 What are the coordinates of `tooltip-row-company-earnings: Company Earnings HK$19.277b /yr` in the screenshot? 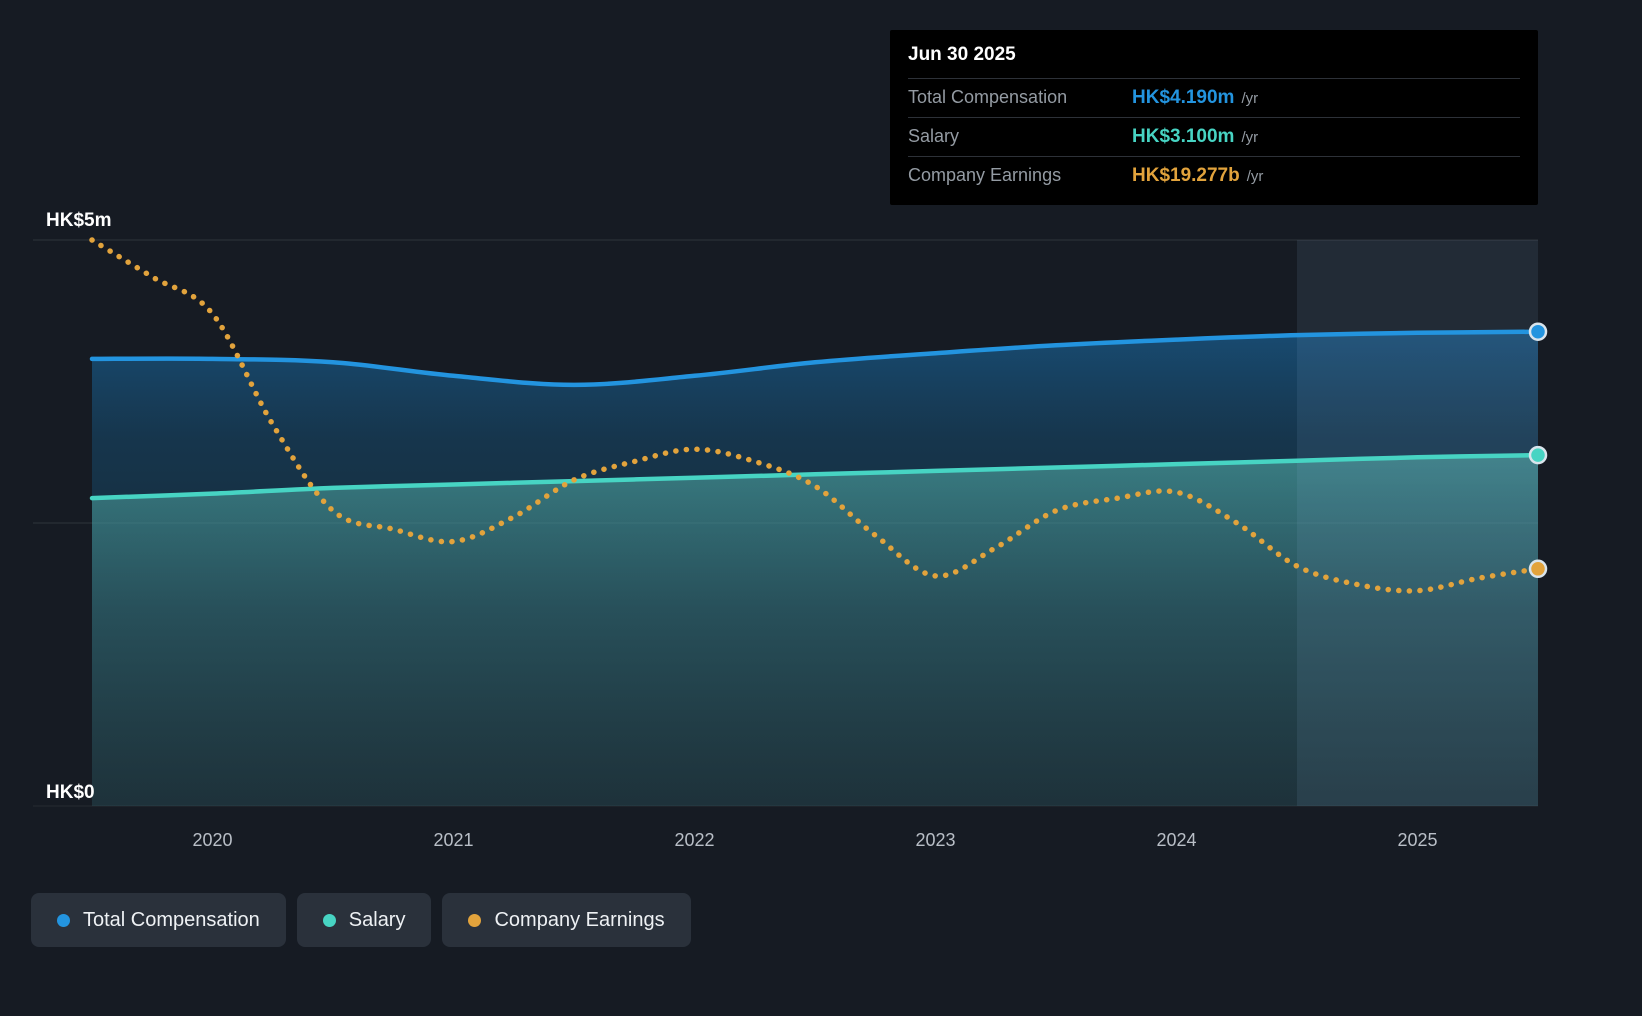 It's located at (1214, 175).